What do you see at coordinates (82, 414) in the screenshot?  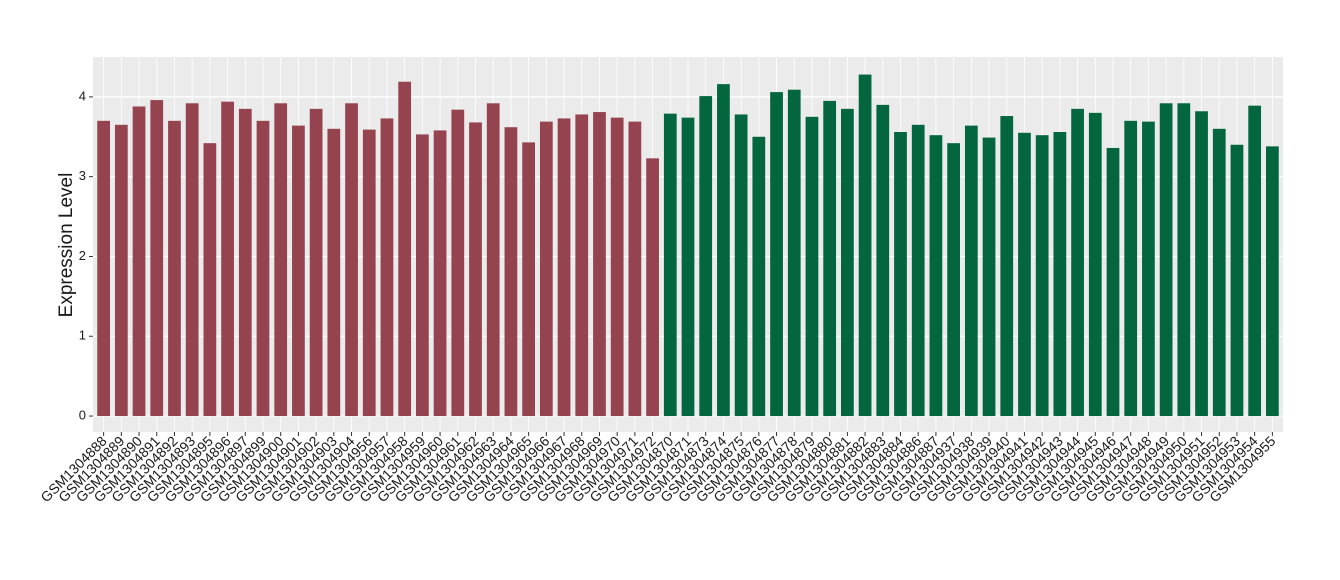 I see `y-tick-label: 0` at bounding box center [82, 414].